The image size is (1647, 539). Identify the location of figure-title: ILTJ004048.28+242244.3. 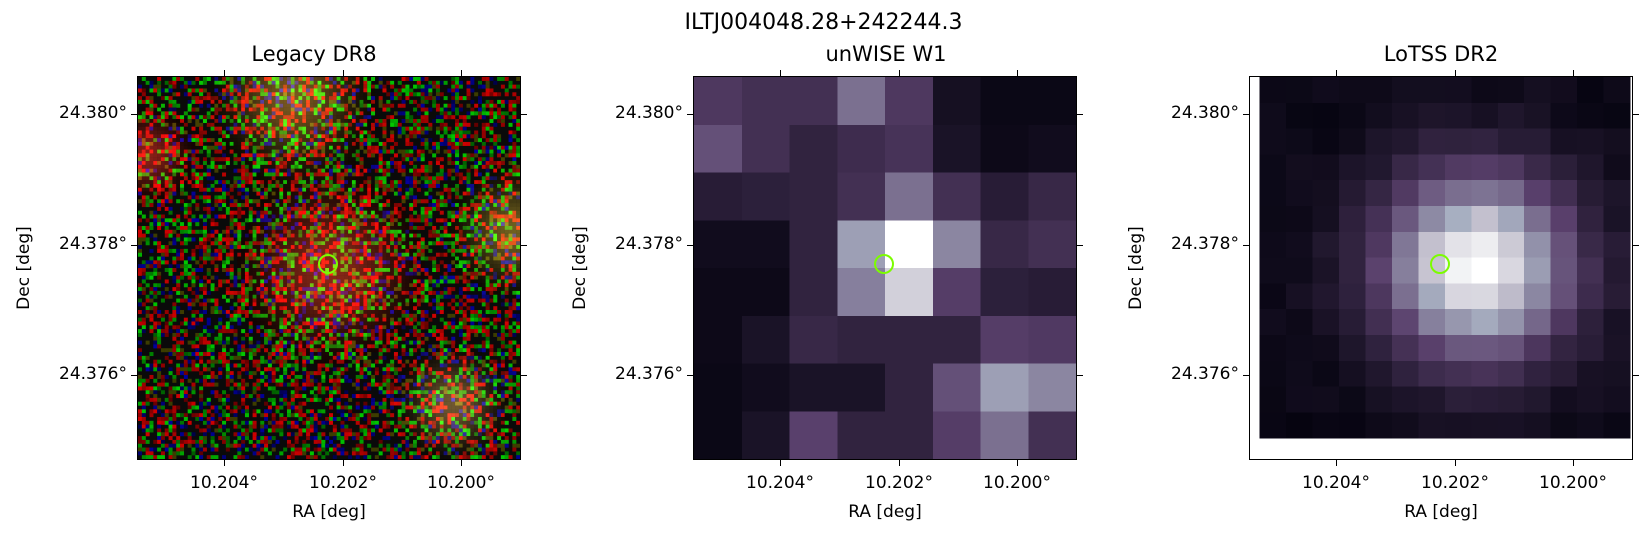
(823, 22).